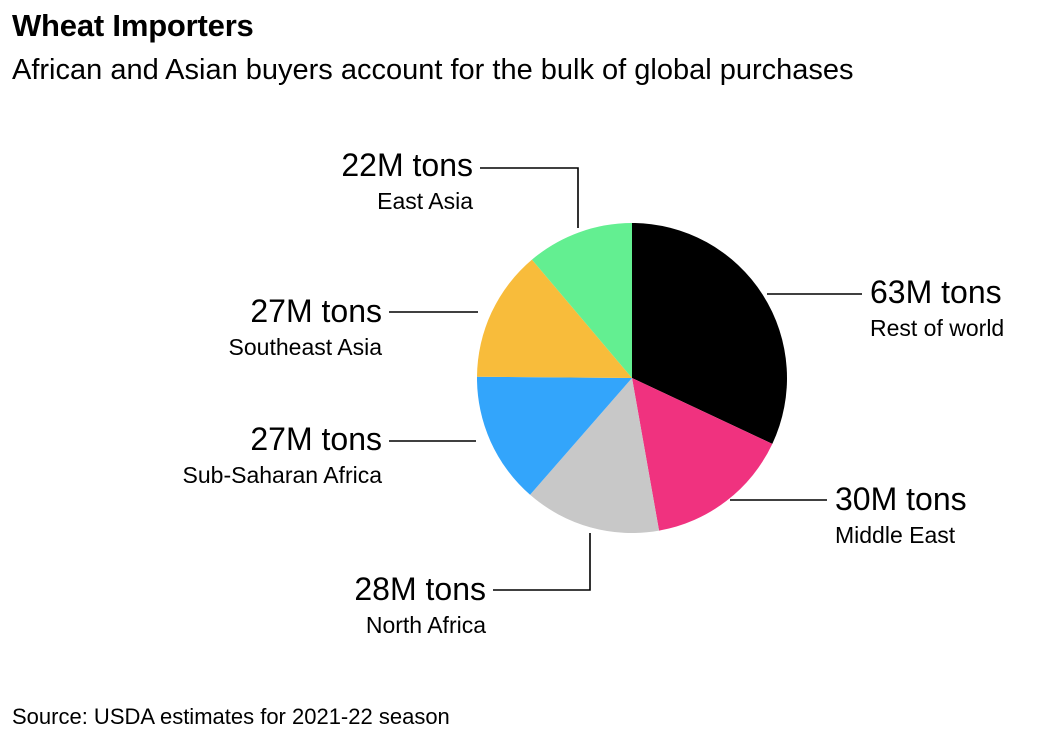 The width and height of the screenshot is (1062, 738). What do you see at coordinates (529, 197) in the screenshot?
I see `leader-line-east-asia` at bounding box center [529, 197].